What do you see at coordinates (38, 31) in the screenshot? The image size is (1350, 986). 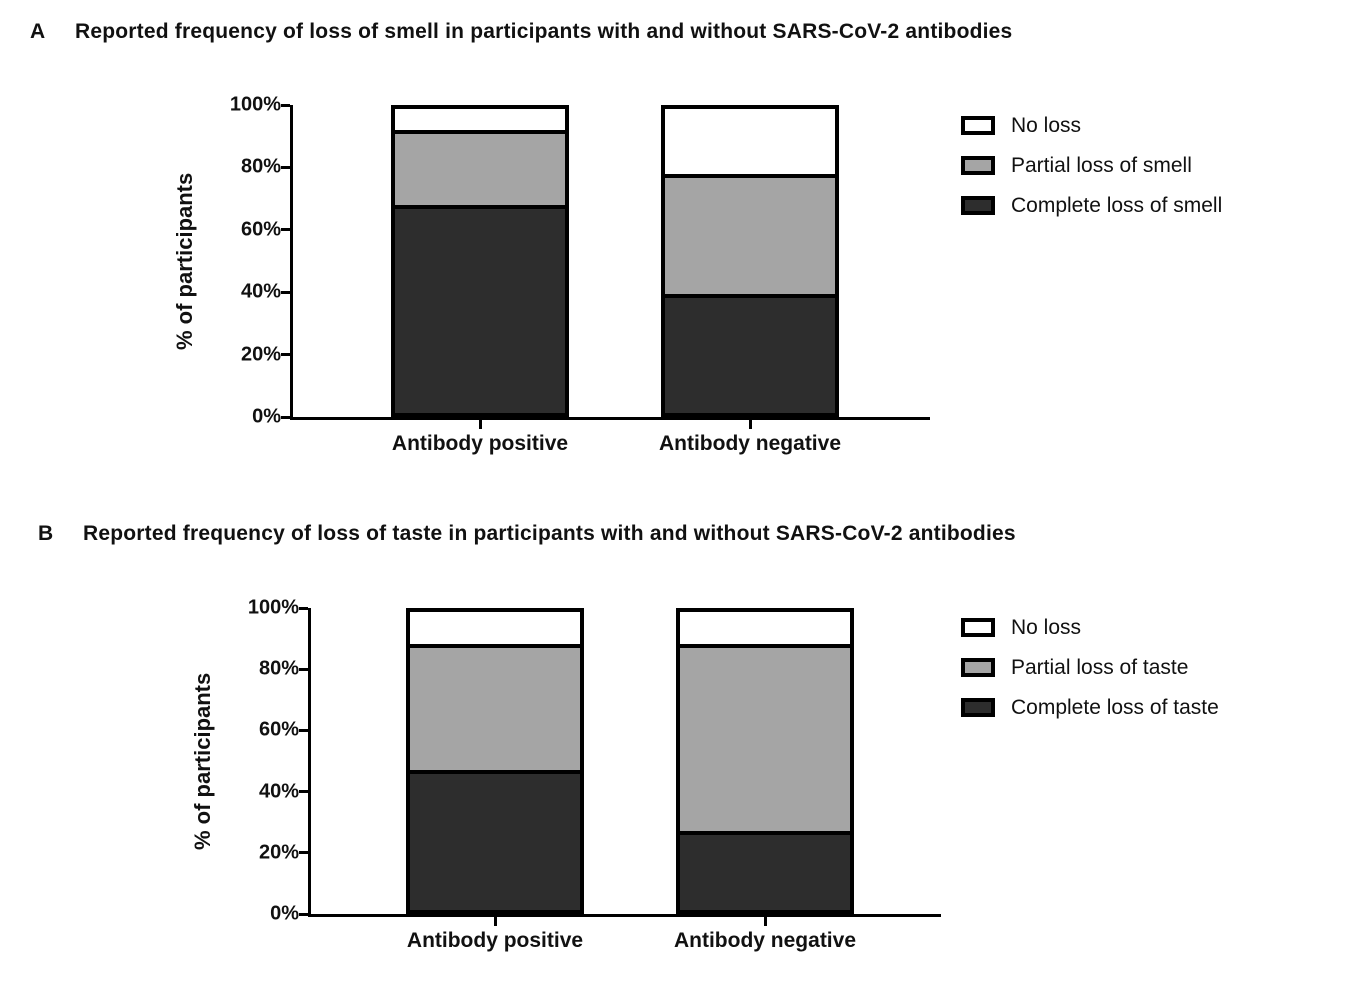 I see `panel-a-letter: A` at bounding box center [38, 31].